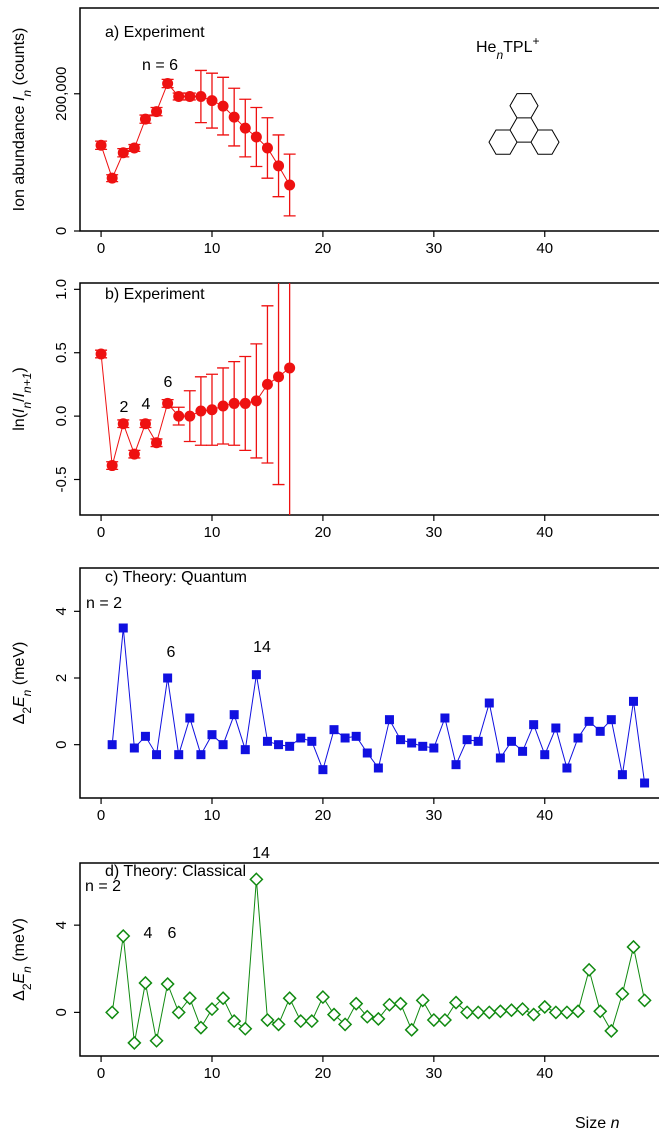  I want to click on y-axis-label-part: ln(, so click(19, 421).